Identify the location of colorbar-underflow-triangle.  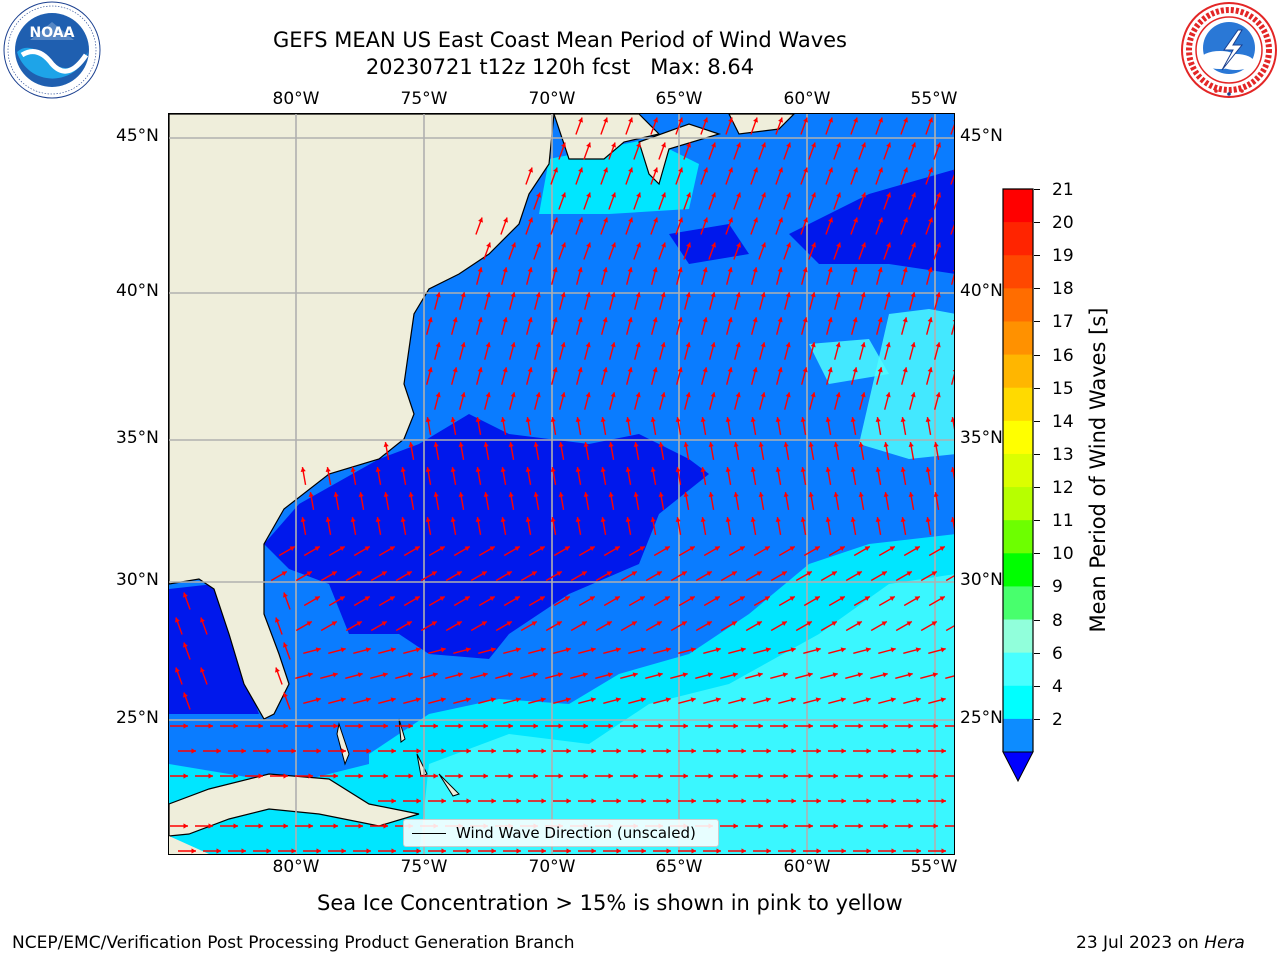
(1018, 767).